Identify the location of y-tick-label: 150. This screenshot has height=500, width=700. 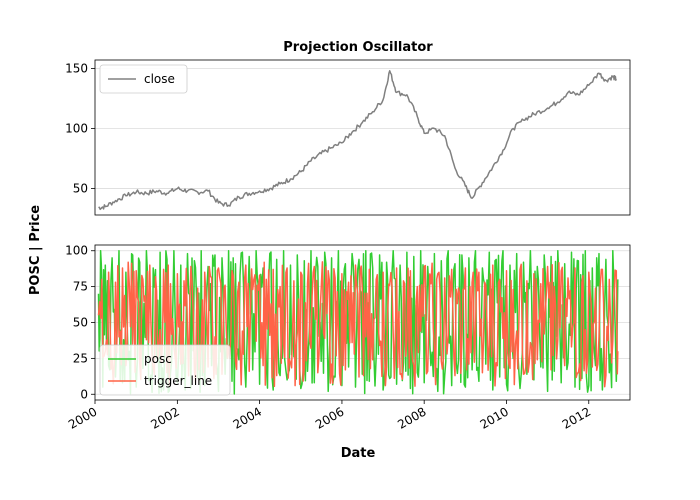
(76, 68).